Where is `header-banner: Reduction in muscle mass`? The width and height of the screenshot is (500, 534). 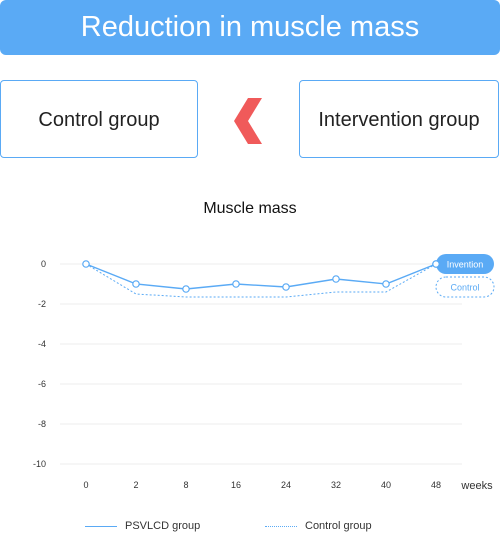 header-banner: Reduction in muscle mass is located at coordinates (250, 27).